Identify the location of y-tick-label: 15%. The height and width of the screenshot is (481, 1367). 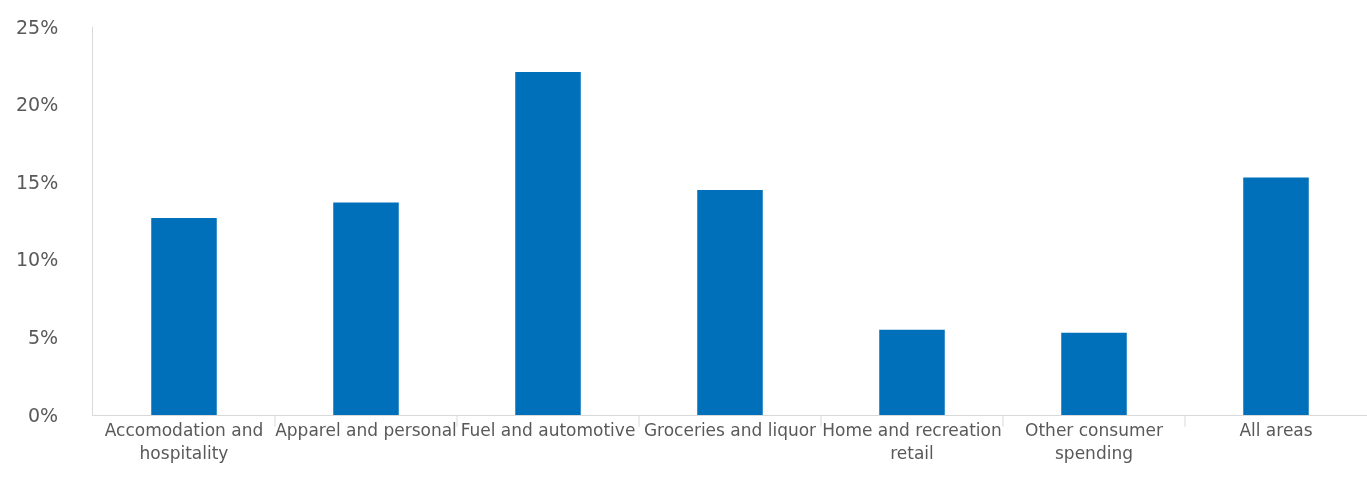
(37, 181).